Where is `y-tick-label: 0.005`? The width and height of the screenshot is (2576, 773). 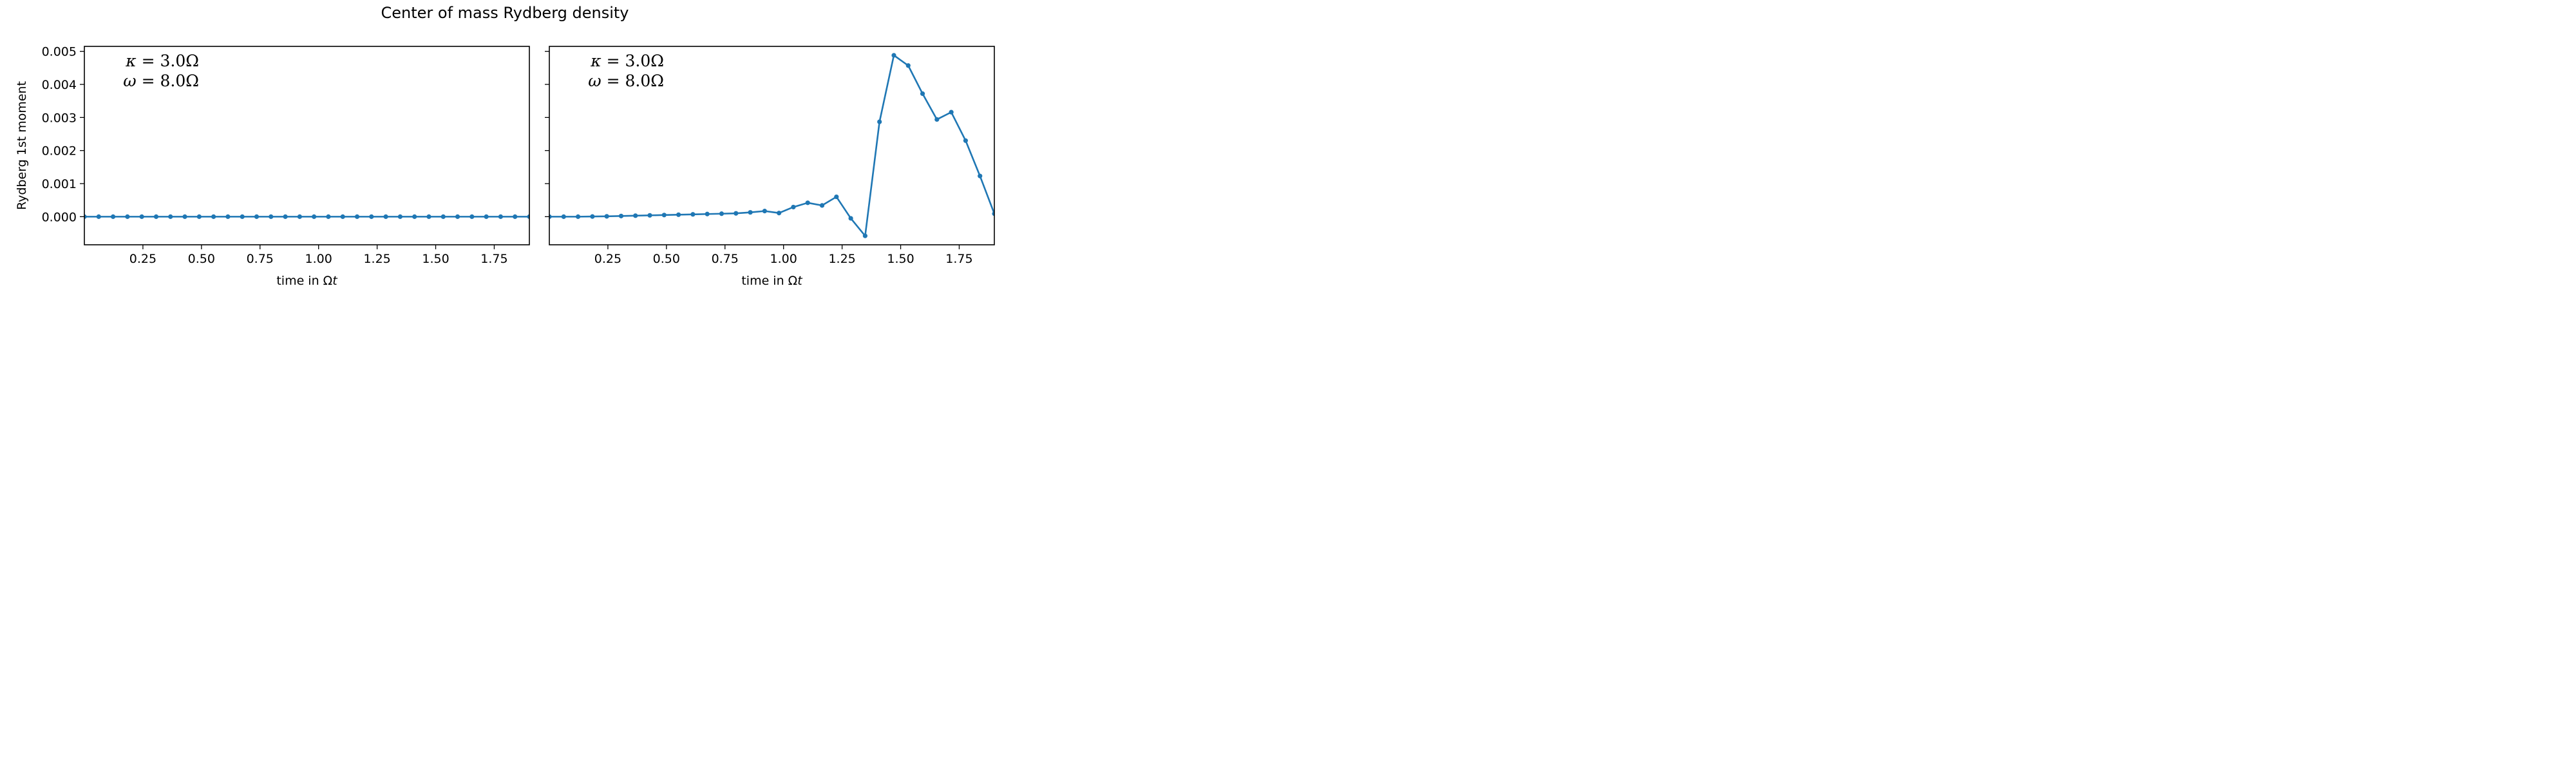
y-tick-label: 0.005 is located at coordinates (60, 52).